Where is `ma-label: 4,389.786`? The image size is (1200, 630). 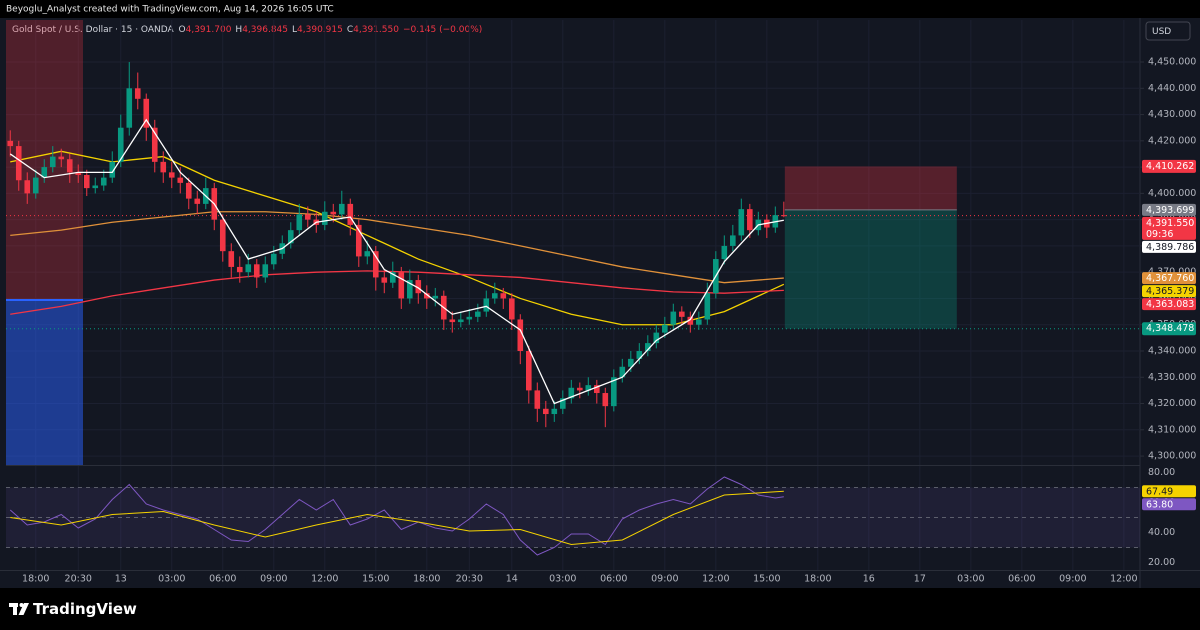
ma-label: 4,389.786 is located at coordinates (1170, 247).